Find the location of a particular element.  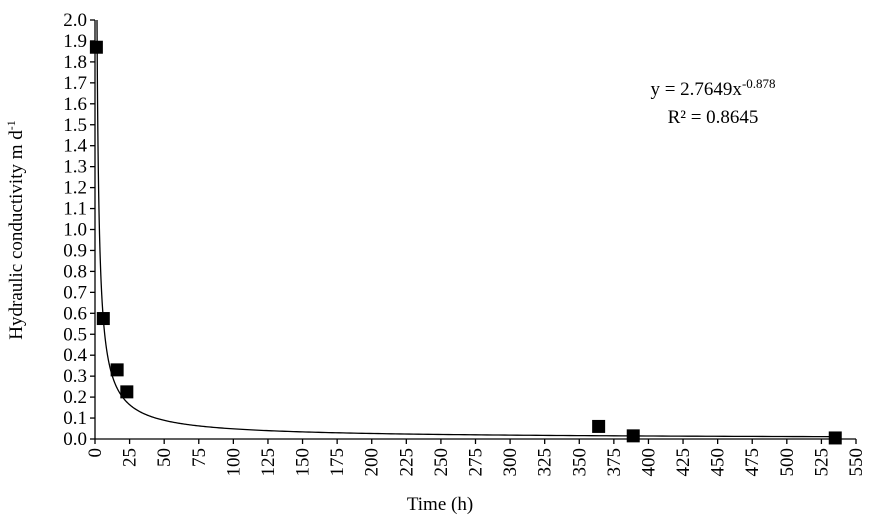

y-tick-label: 0.9 is located at coordinates (75, 250).